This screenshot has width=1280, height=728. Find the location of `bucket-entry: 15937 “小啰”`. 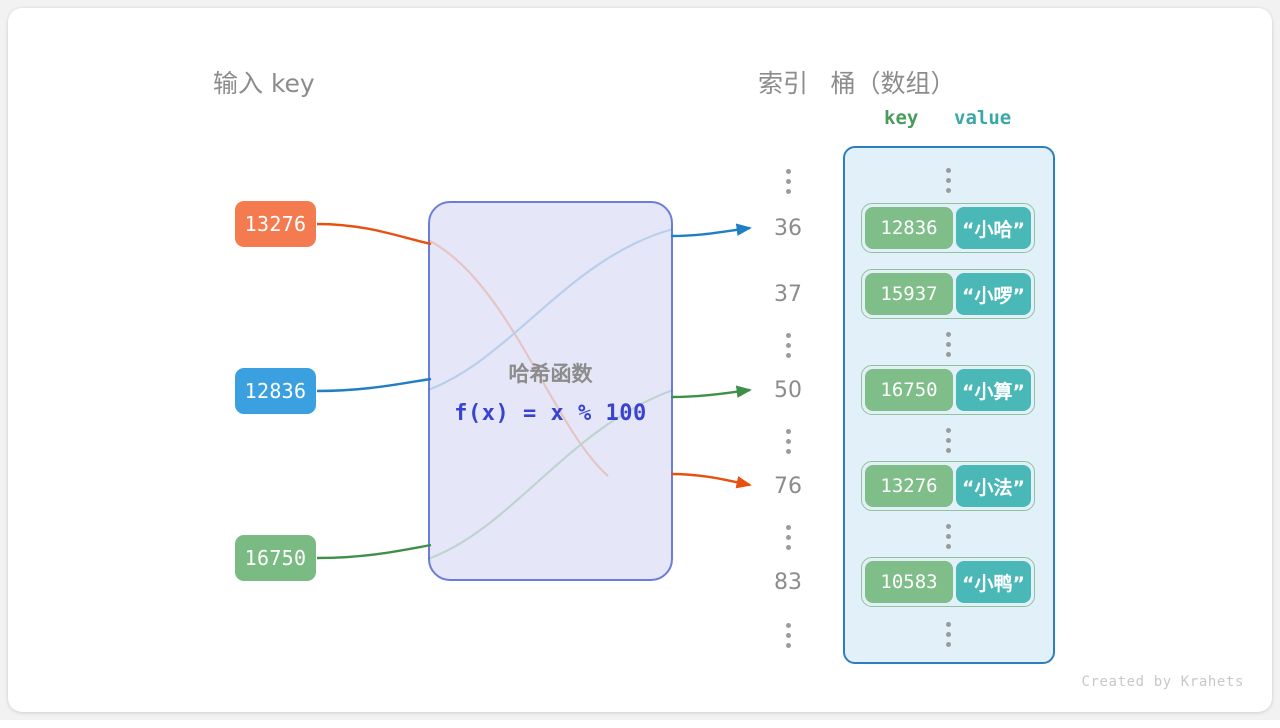

bucket-entry: 15937 “小啰” is located at coordinates (948, 294).